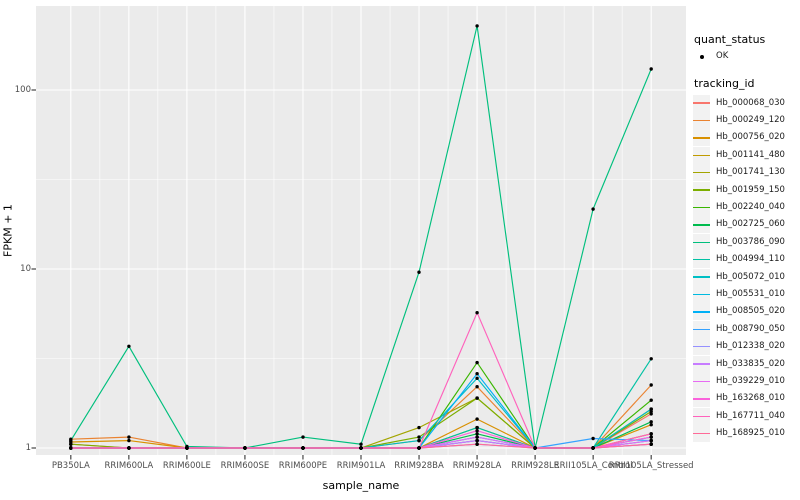 This screenshot has height=500, width=800. I want to click on x-tick-label: RRIM901LA, so click(361, 466).